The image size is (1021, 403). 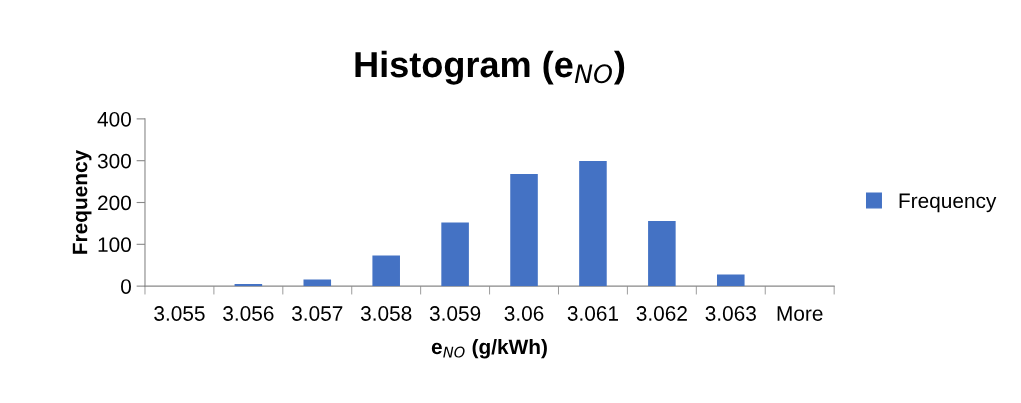 I want to click on x-tick-label: 3.062, so click(x=661, y=313).